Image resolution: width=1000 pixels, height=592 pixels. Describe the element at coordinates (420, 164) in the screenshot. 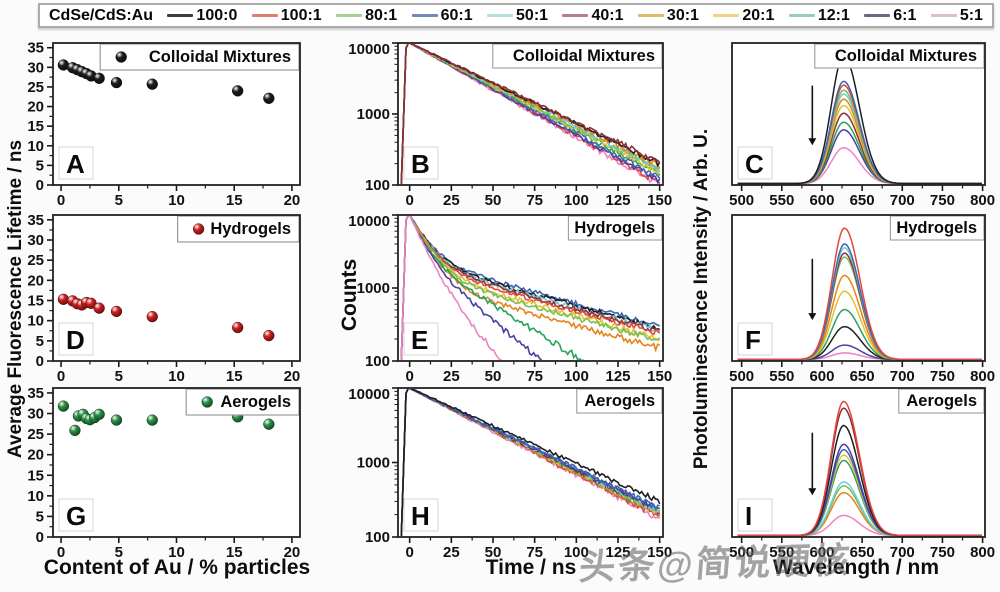

I see `panel-letter: B` at that location.